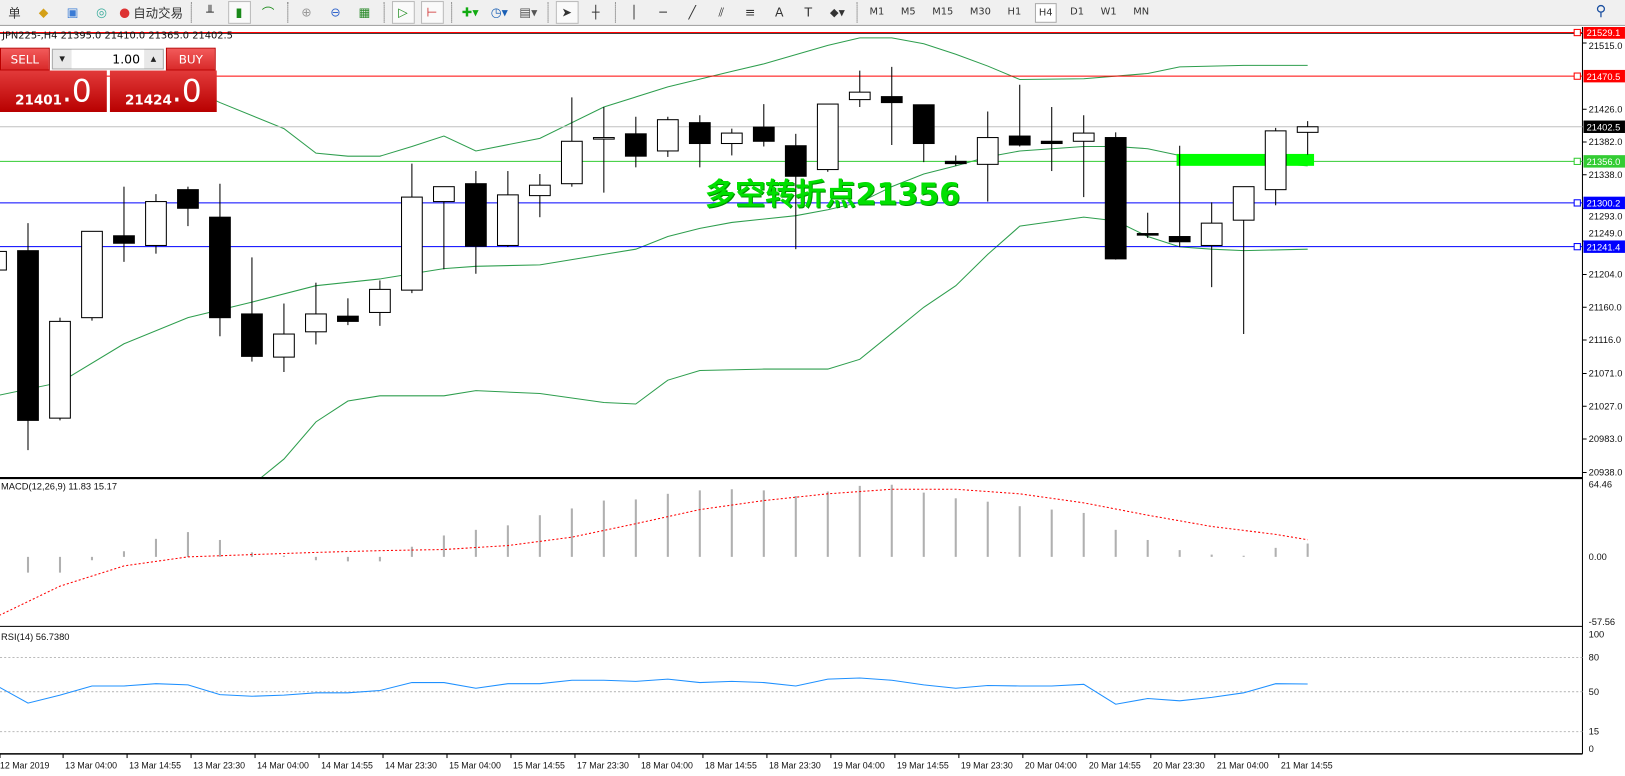 This screenshot has height=776, width=1625. I want to click on timeframe-m5: M5, so click(908, 11).